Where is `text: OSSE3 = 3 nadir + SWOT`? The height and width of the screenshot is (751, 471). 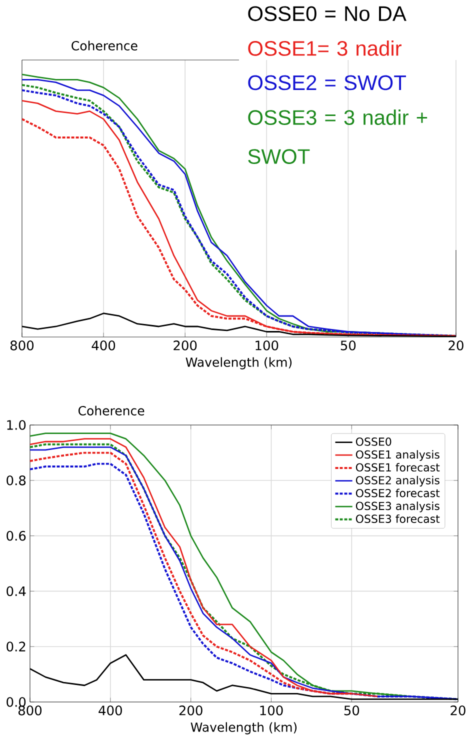
text: OSSE3 = 3 nadir + SWOT is located at coordinates (337, 137).